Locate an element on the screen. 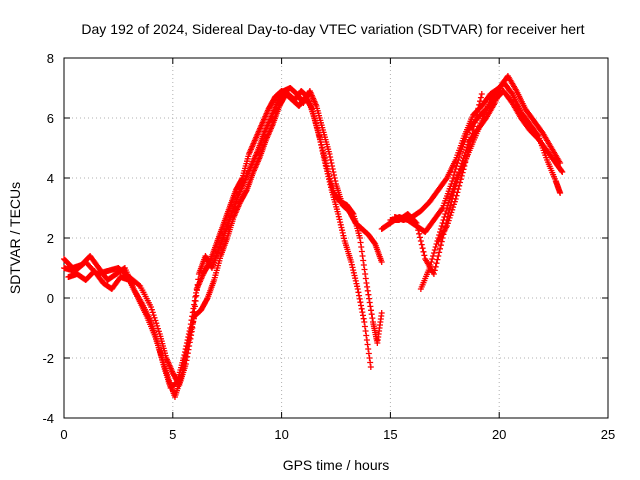 The width and height of the screenshot is (640, 480). series-track-f is located at coordinates (477, 148).